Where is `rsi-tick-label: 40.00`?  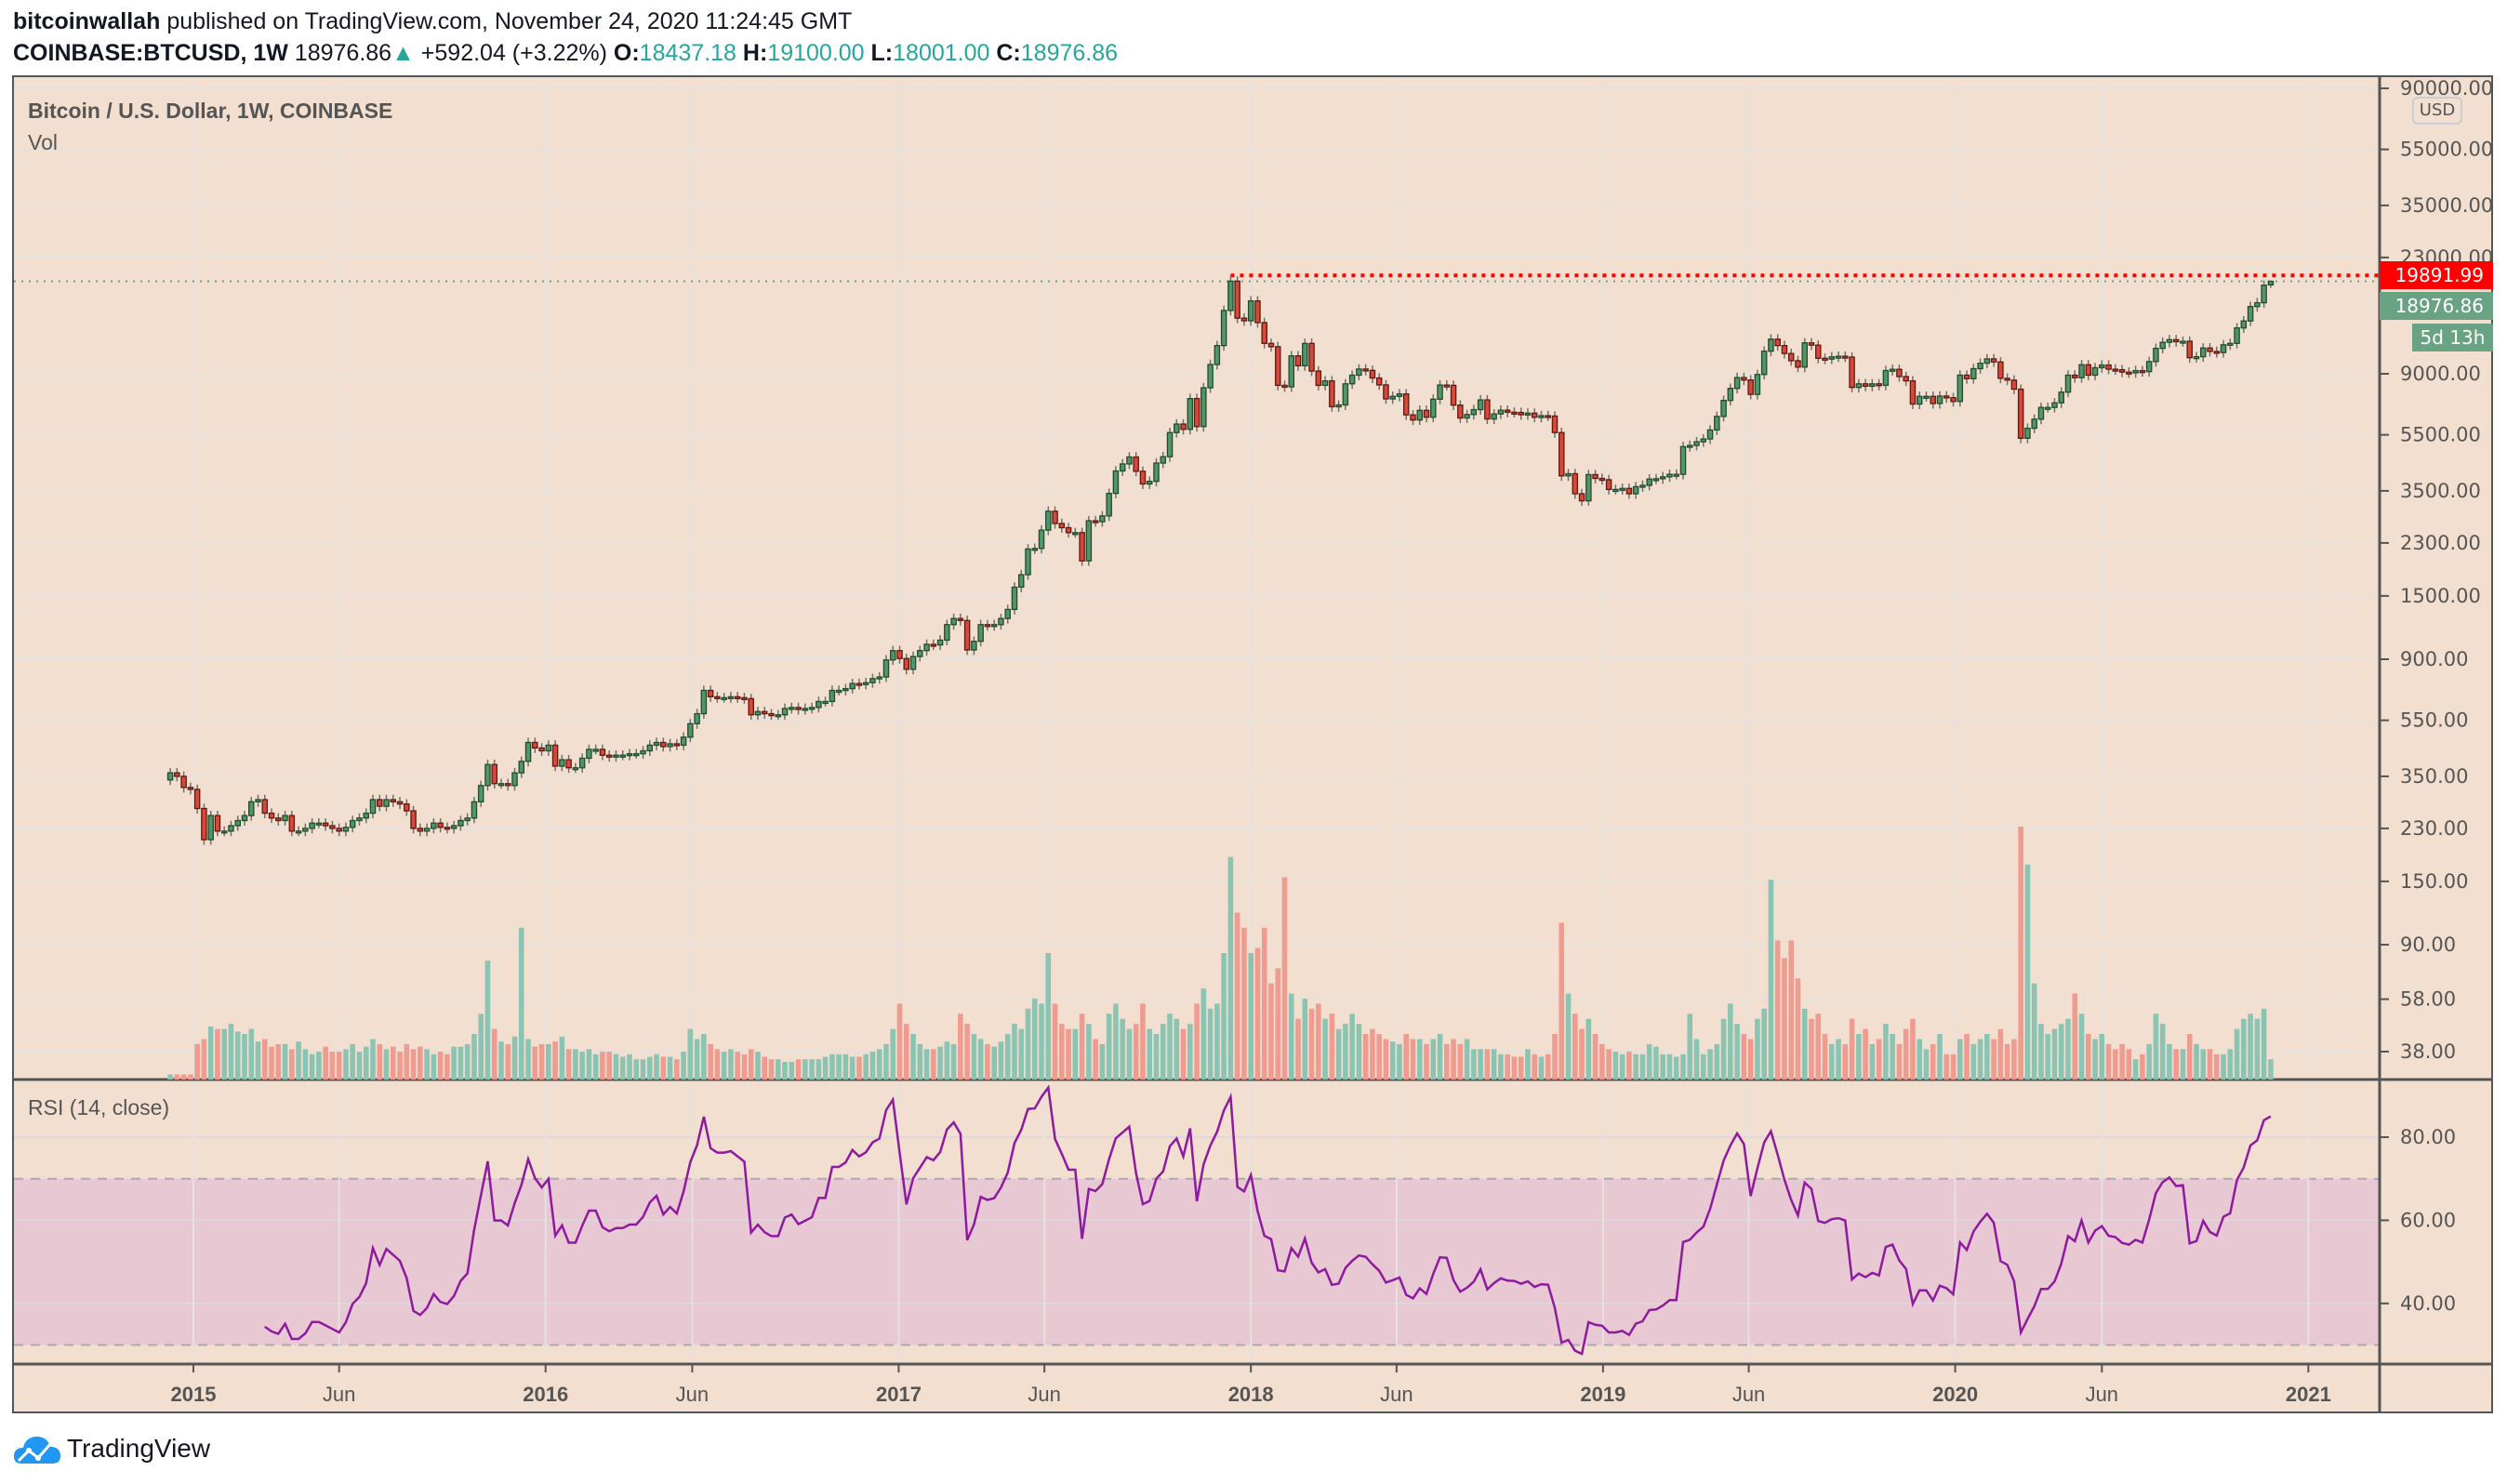 rsi-tick-label: 40.00 is located at coordinates (2428, 1303).